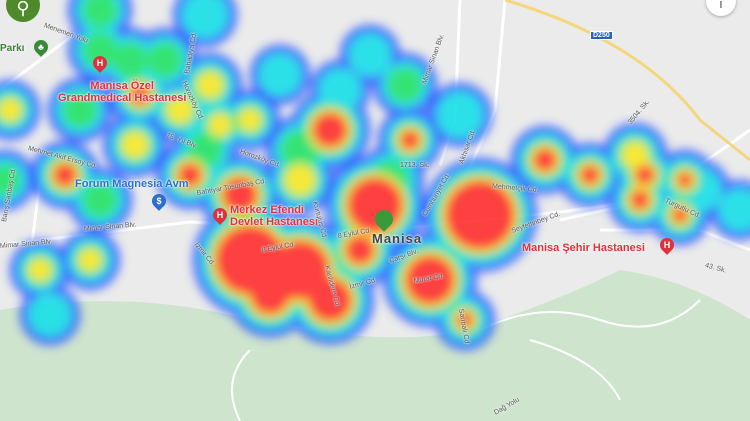 This screenshot has width=750, height=421. I want to click on poi-sehir-hastanesi: Manisa Şehir Hastanesi, so click(583, 248).